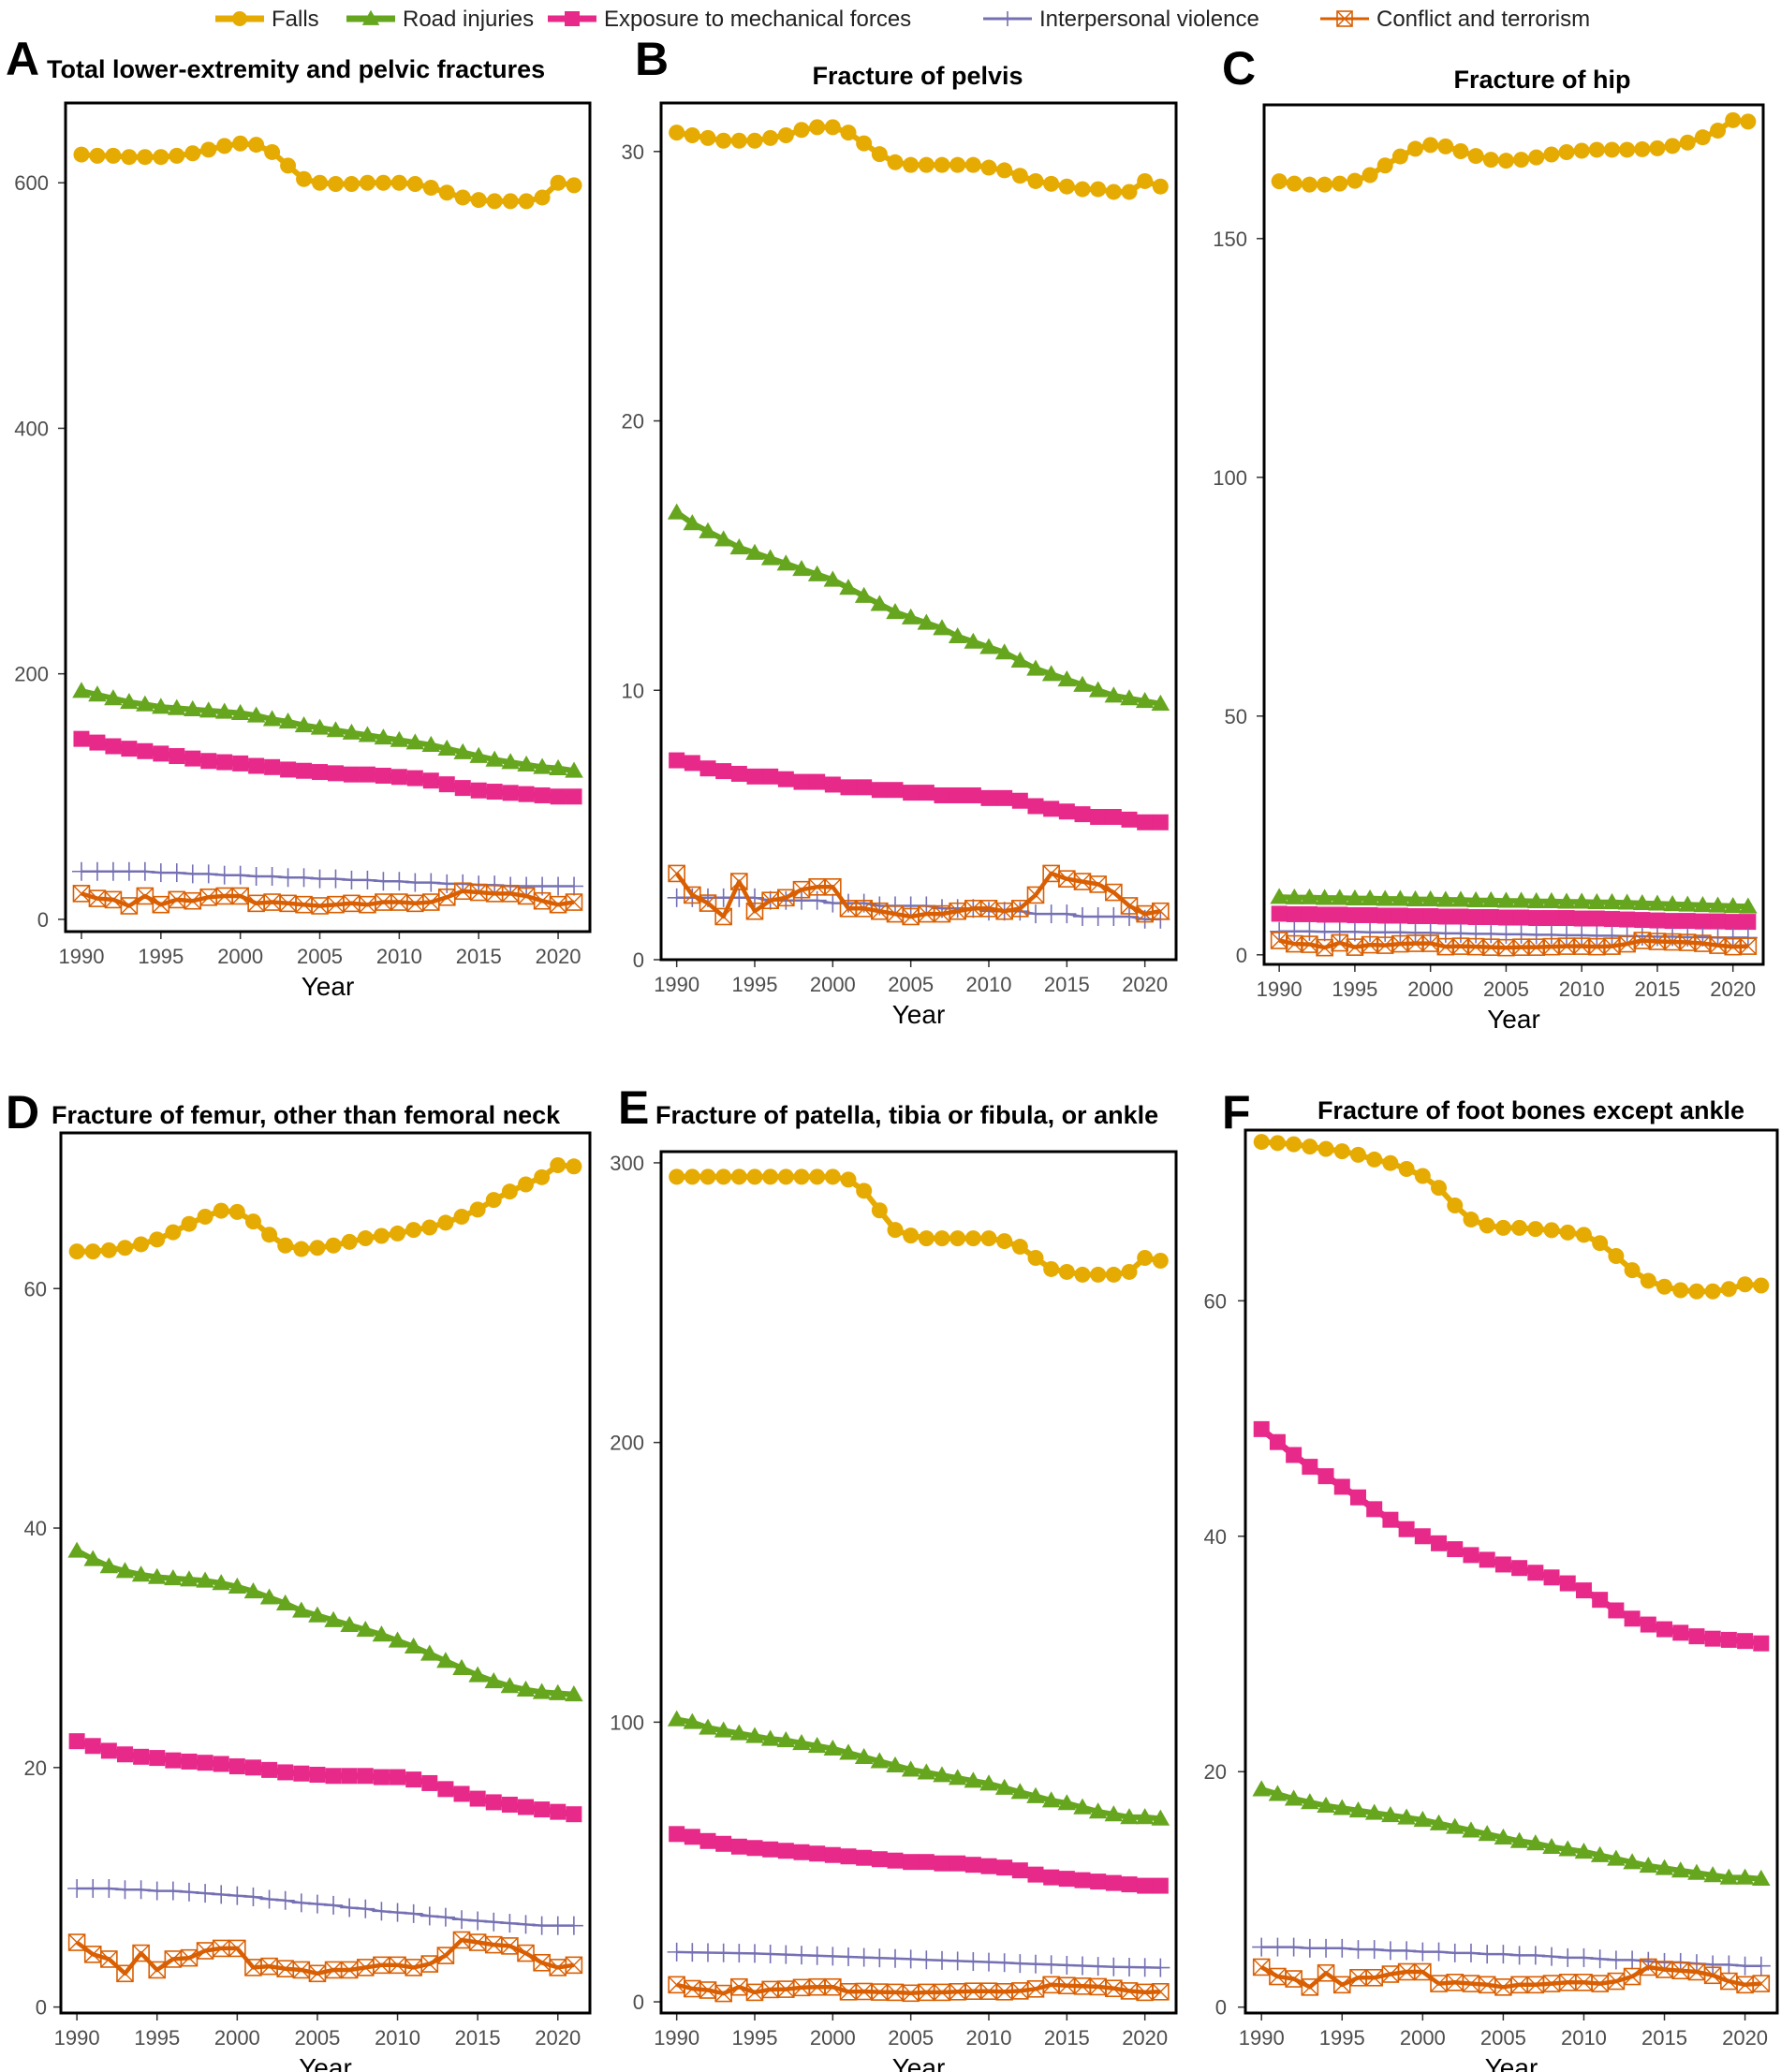  Describe the element at coordinates (1230, 239) in the screenshot. I see `y-tick-label: 150` at that location.